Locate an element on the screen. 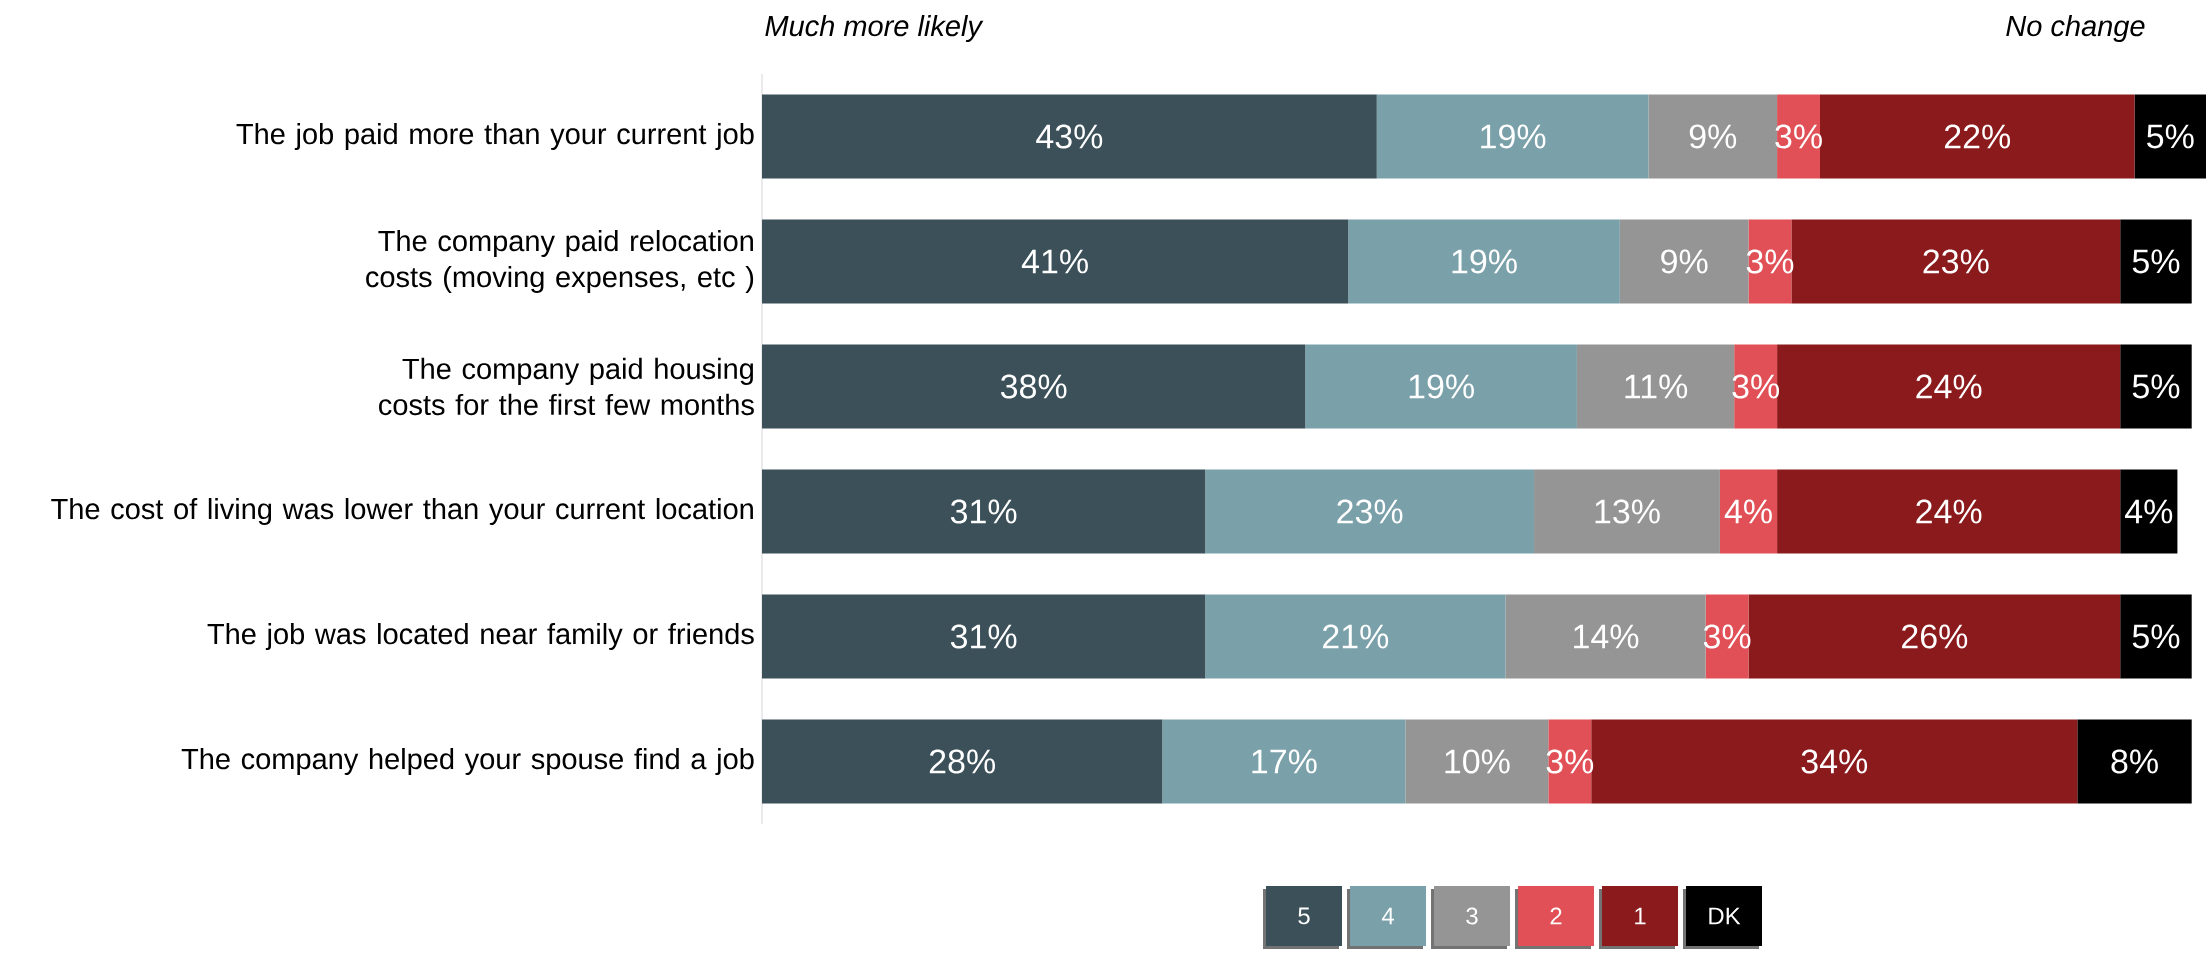  data-label: 22% is located at coordinates (1977, 136).